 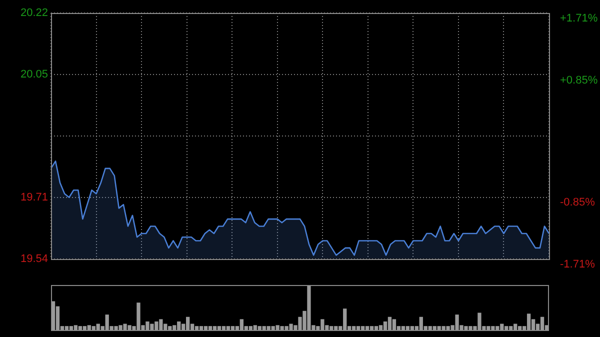 What do you see at coordinates (578, 202) in the screenshot?
I see `y2-tick-label: -0.85%` at bounding box center [578, 202].